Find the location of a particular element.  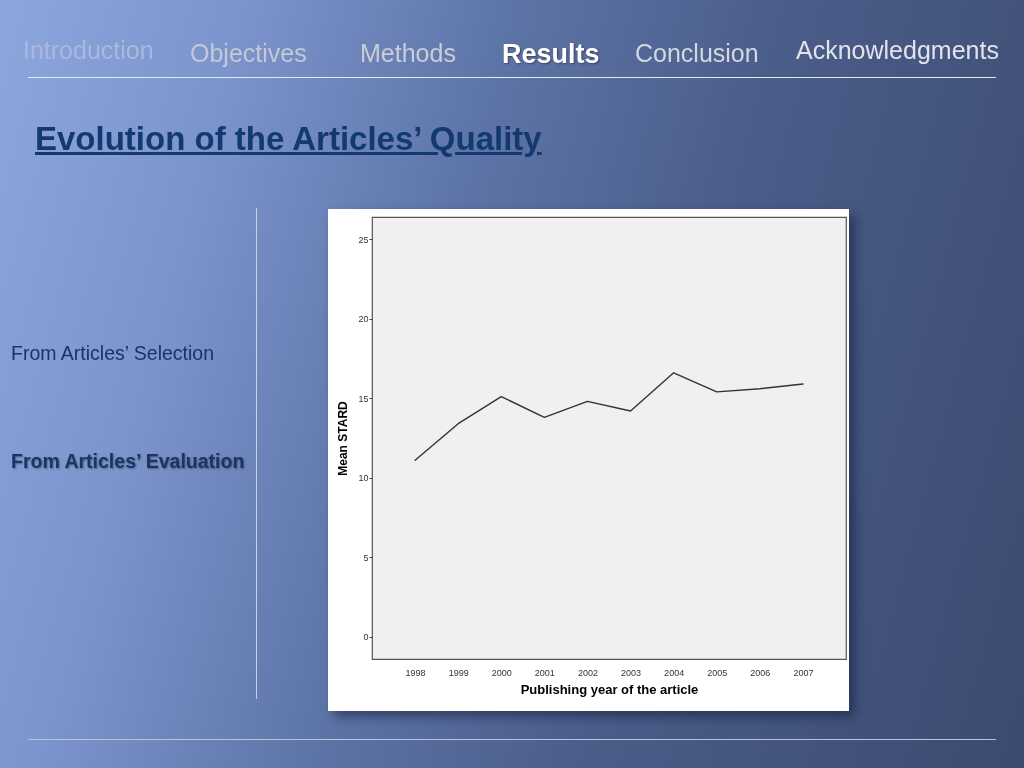

x-tick-label: 2007 is located at coordinates (803, 672).